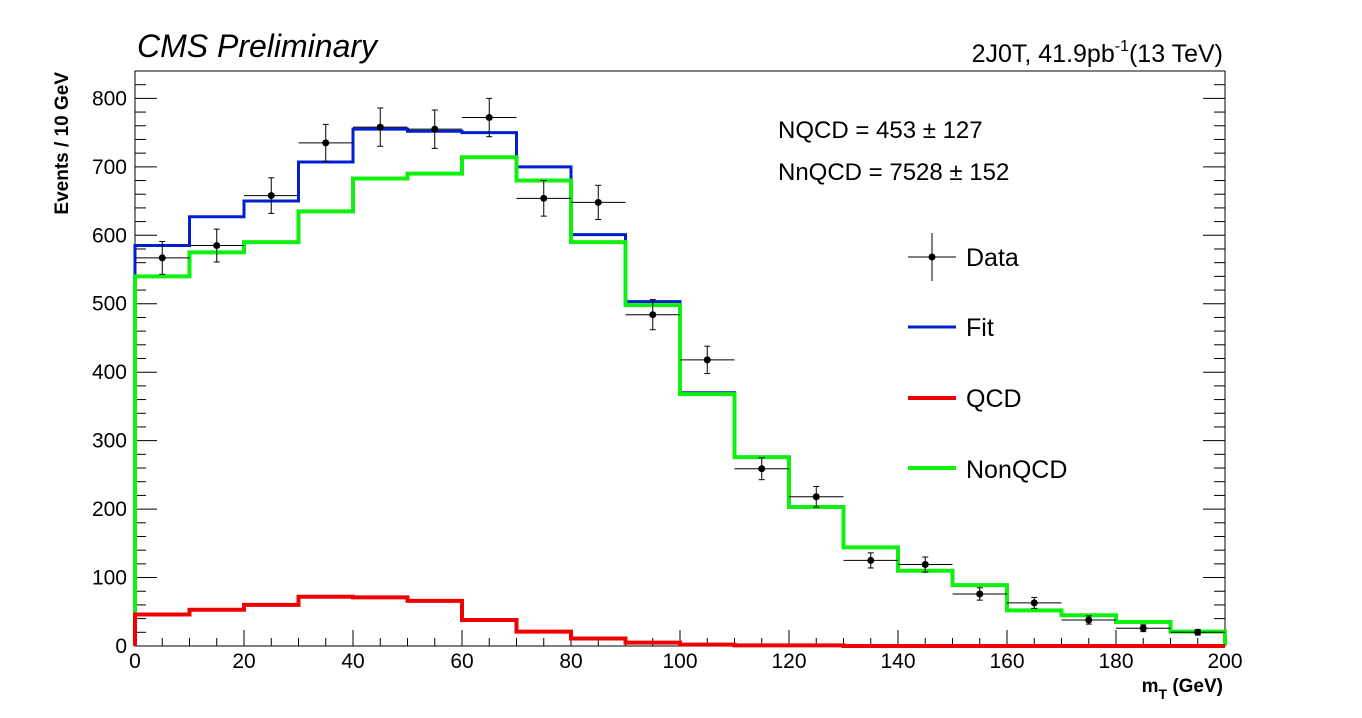  I want to click on lumi-superscript: -1, so click(1122, 46).